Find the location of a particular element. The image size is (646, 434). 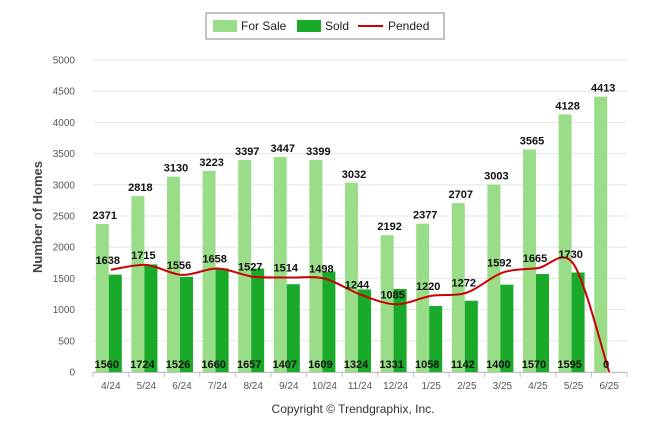

pended-value-label: 1556 is located at coordinates (179, 266).